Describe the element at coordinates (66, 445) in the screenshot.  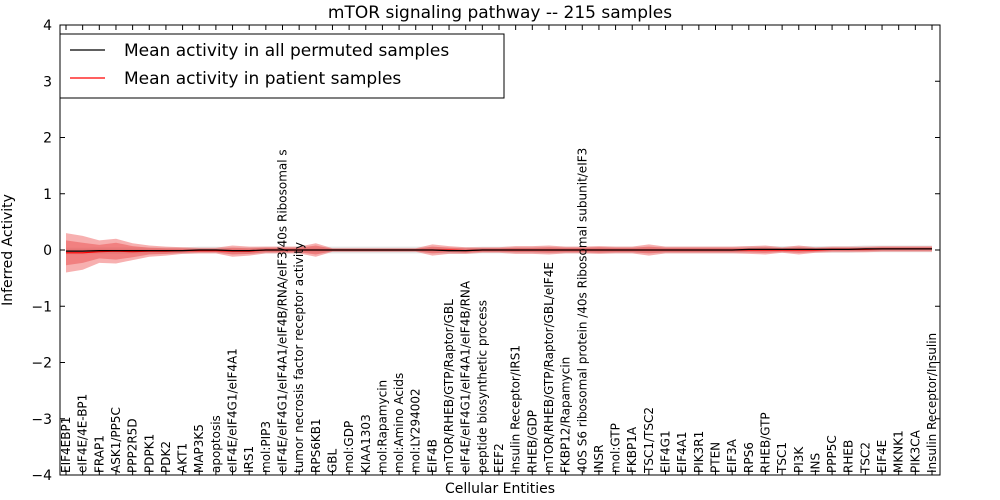
I see `category-label: EIF4EBP1` at that location.